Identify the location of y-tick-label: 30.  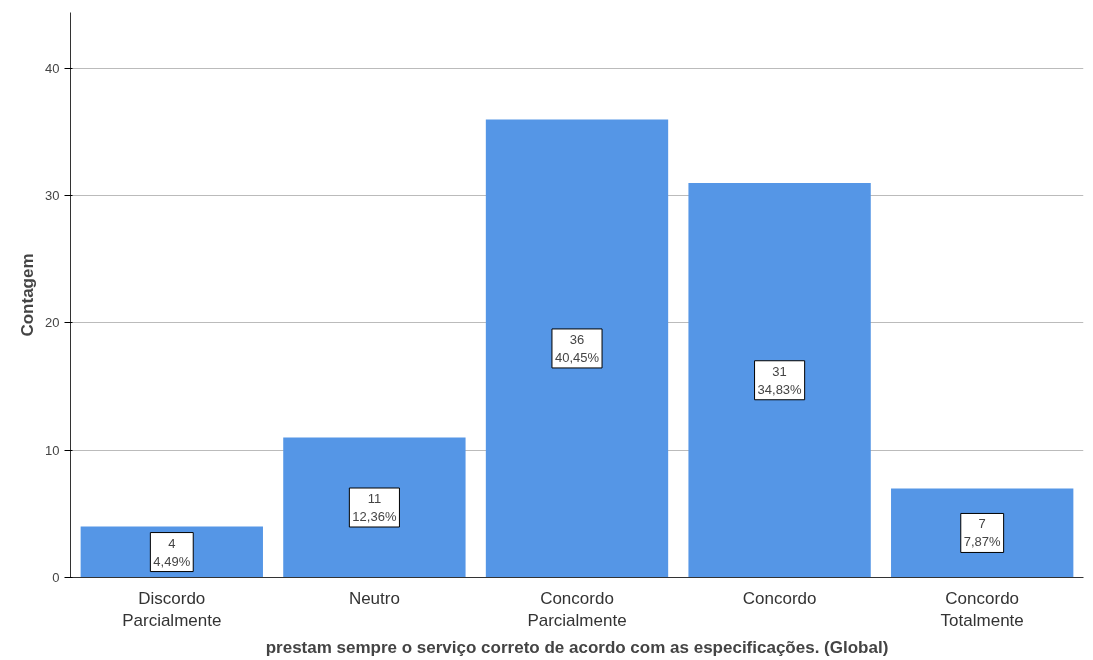
(52, 196).